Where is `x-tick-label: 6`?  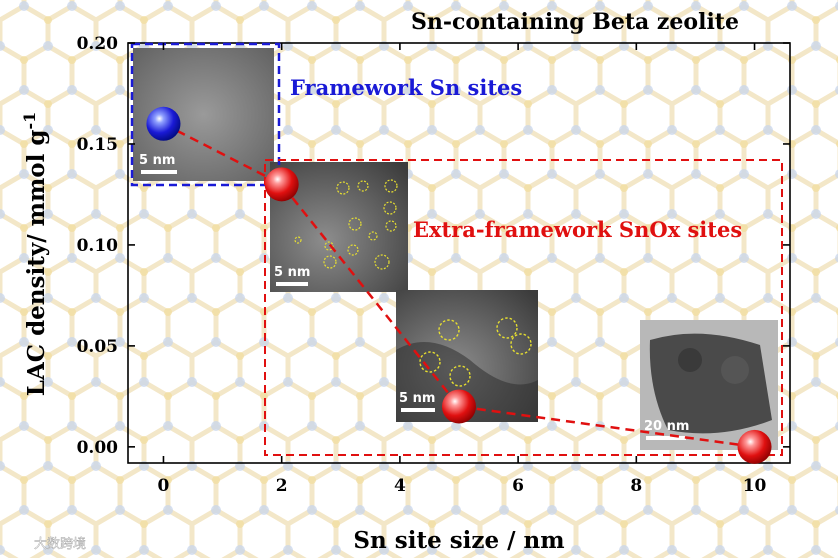 x-tick-label: 6 is located at coordinates (518, 486).